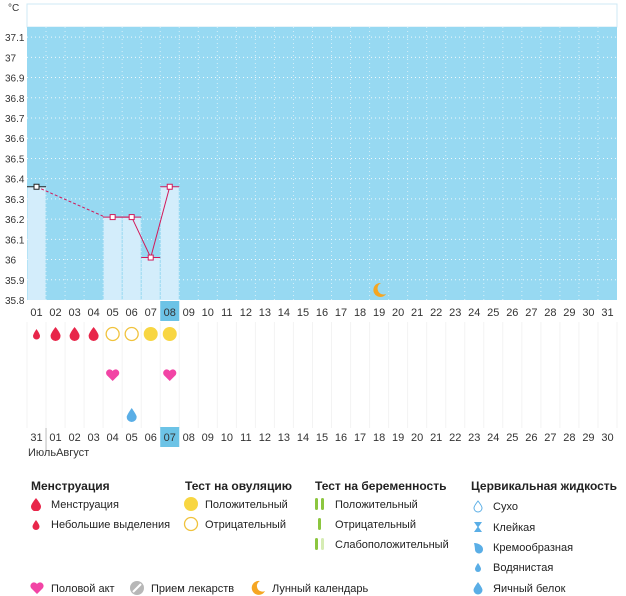  I want to click on day-label: 20, so click(398, 313).